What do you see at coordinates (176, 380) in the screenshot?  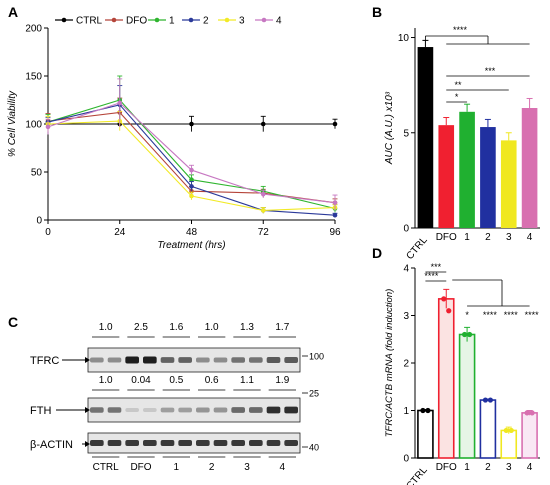 I see `panel-c-fth-value: 0.5` at bounding box center [176, 380].